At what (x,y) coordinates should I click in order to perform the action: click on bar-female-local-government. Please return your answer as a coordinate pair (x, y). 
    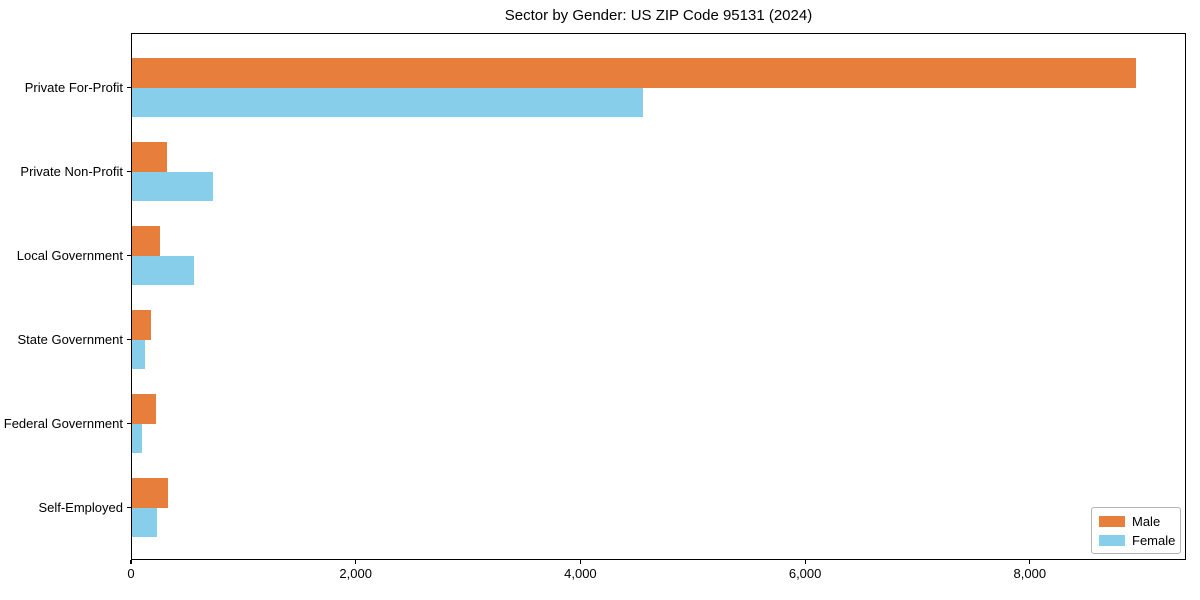
    Looking at the image, I should click on (163, 270).